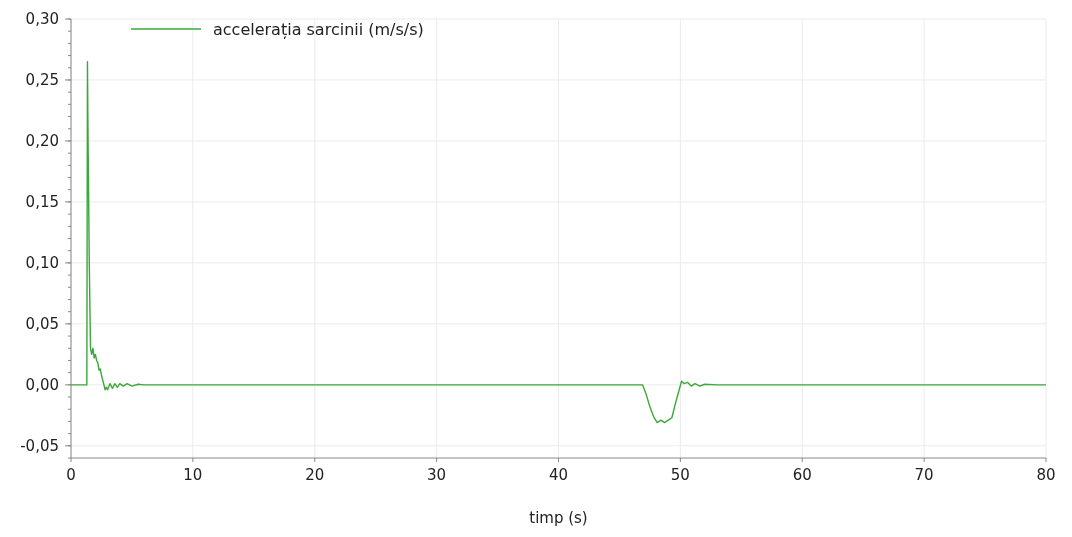  What do you see at coordinates (42, 141) in the screenshot?
I see `y-tick-label: 0,20` at bounding box center [42, 141].